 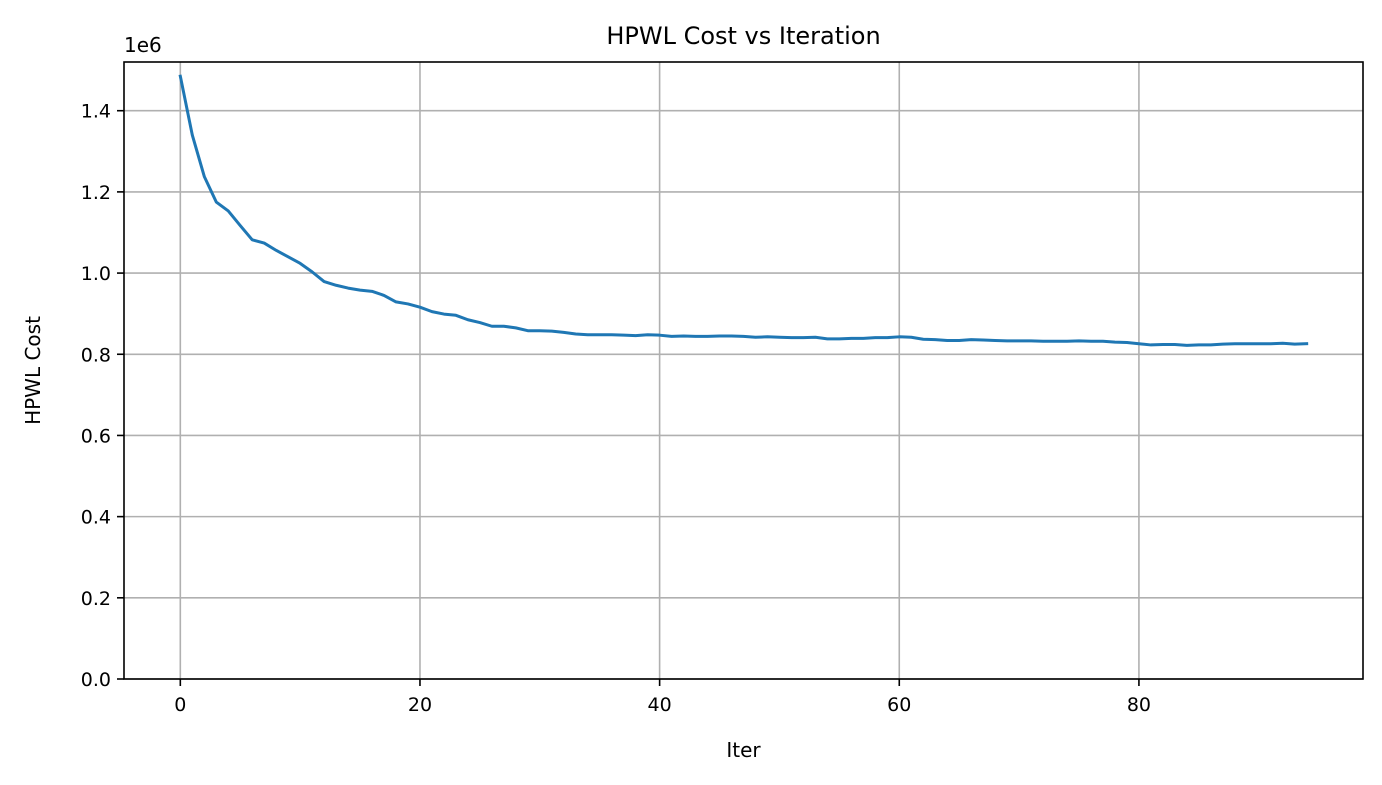 What do you see at coordinates (743, 750) in the screenshot?
I see `x-axis-label: Iter` at bounding box center [743, 750].